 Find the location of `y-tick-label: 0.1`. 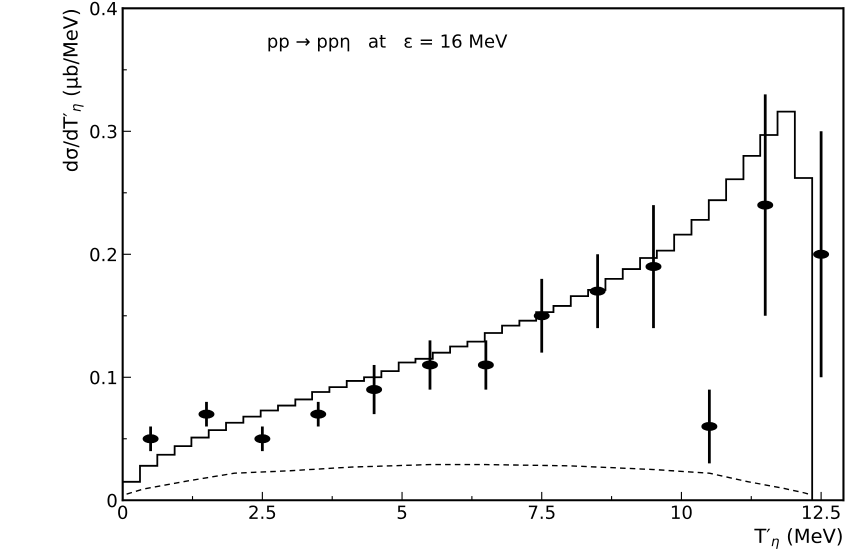

y-tick-label: 0.1 is located at coordinates (103, 377).